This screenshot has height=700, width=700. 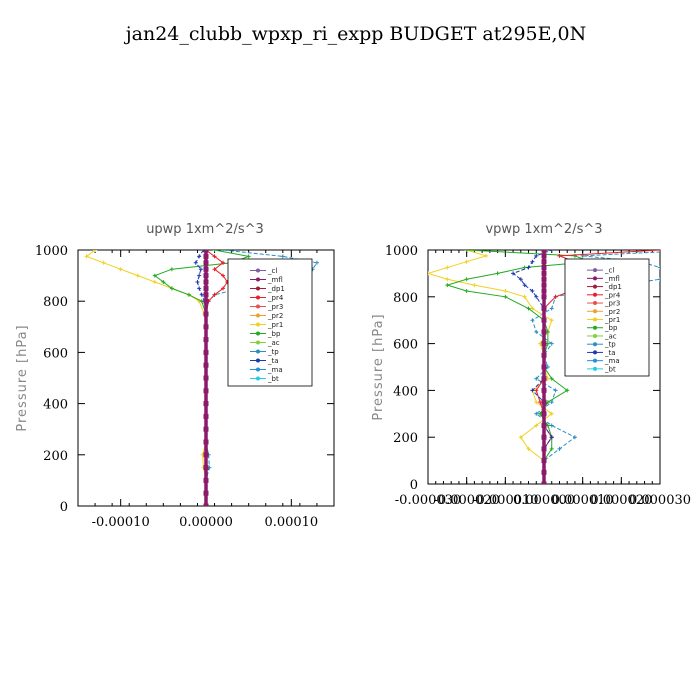 I want to click on x-tick-label: 0.000000, so click(x=544, y=500).